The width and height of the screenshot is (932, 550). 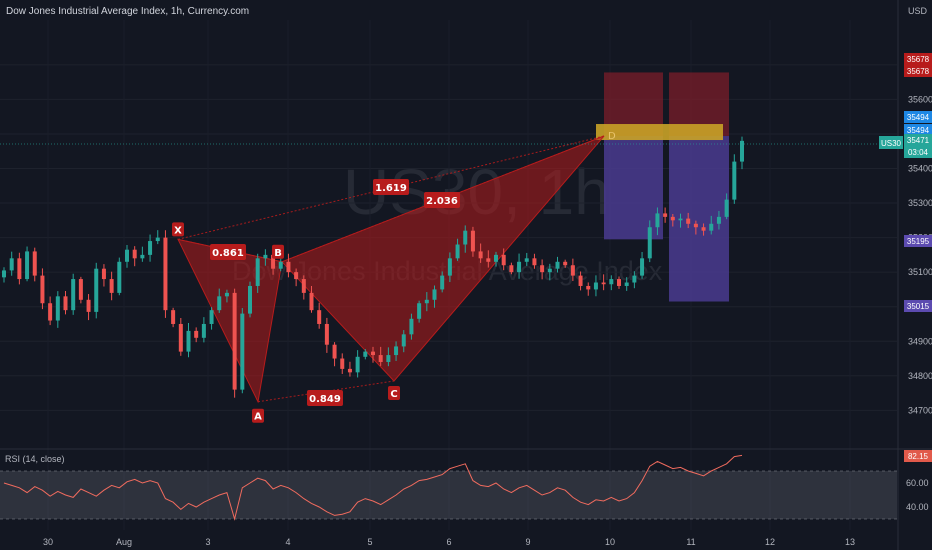 I want to click on rsi-title: RSI (14, close), so click(x=35, y=459).